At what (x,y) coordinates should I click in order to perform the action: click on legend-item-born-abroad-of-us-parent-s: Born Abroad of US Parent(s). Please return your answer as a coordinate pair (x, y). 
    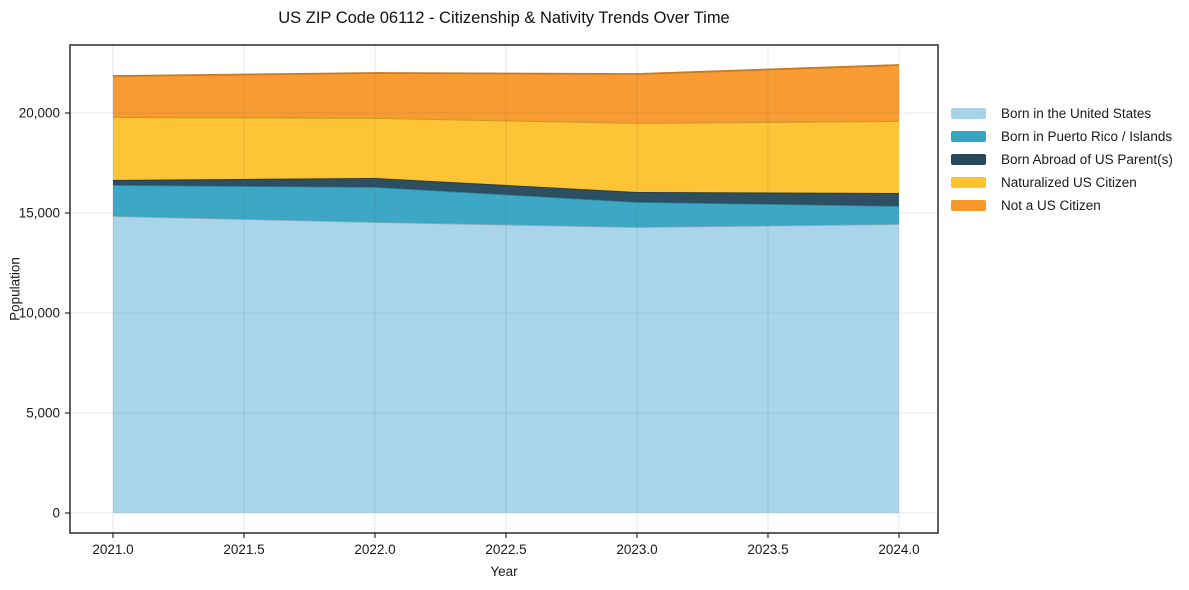
    Looking at the image, I should click on (1062, 159).